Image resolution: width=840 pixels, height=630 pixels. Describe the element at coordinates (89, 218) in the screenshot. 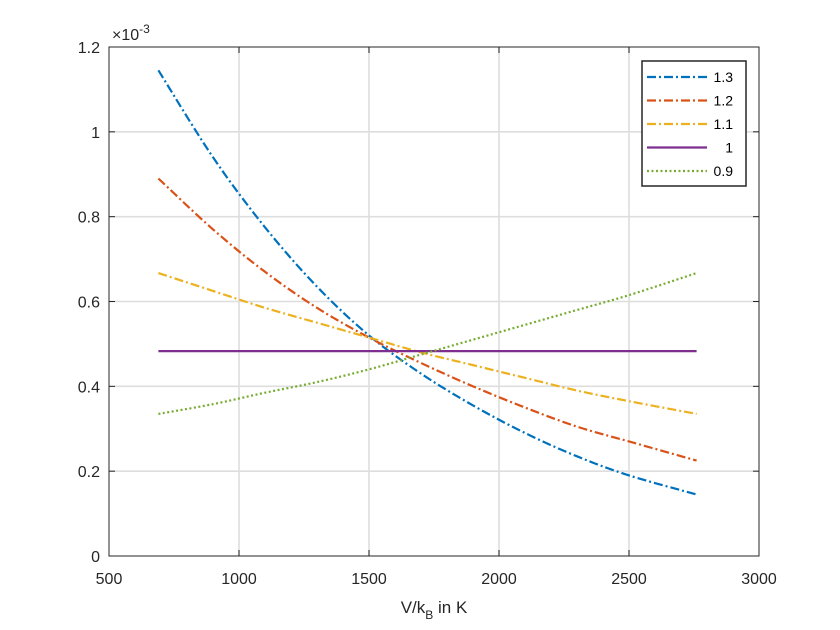

I see `y-tick-label: 0.8` at that location.